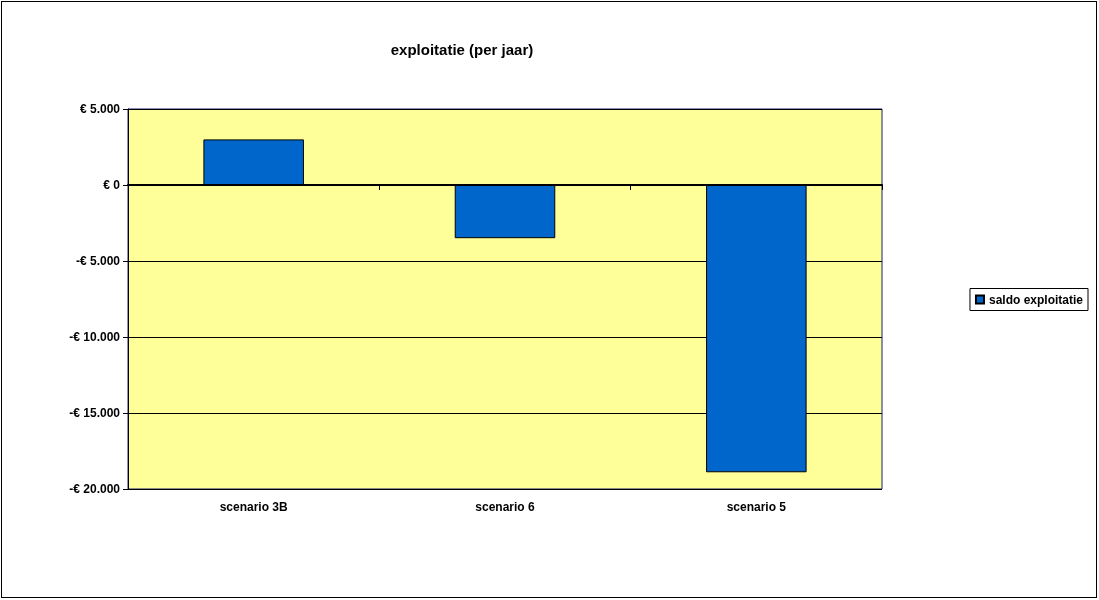  What do you see at coordinates (462, 49) in the screenshot?
I see `chart-title: exploitatie (per jaar)` at bounding box center [462, 49].